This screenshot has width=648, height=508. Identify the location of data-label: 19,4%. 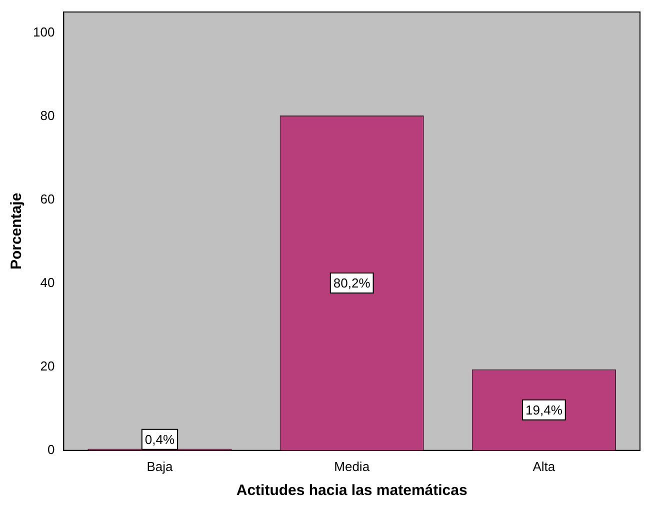
(544, 410).